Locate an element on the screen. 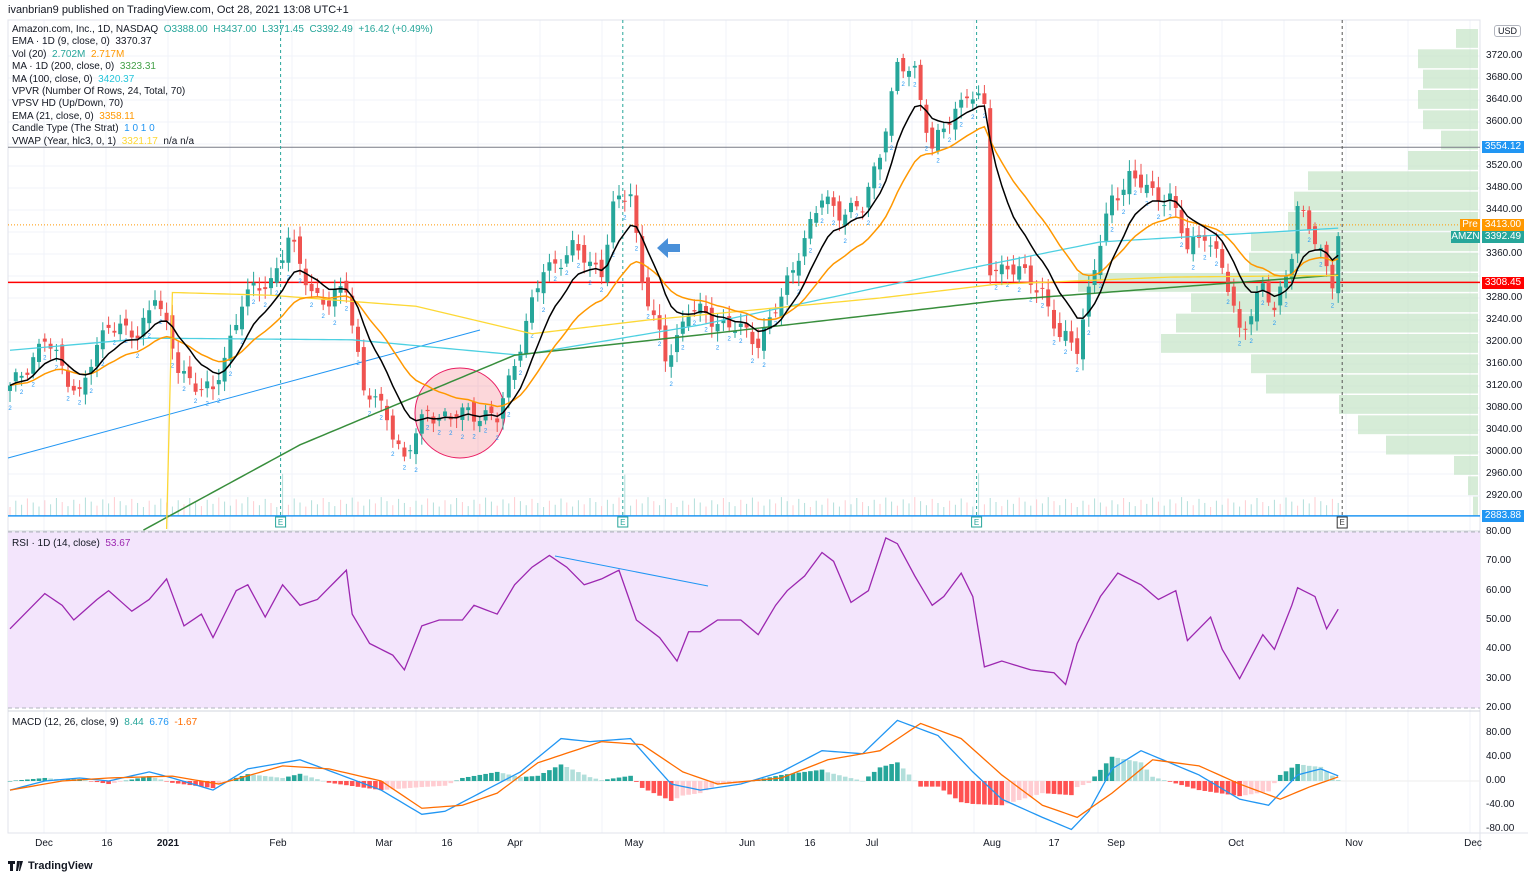 The width and height of the screenshot is (1536, 879). vpvr-legend: VPVR (Number Of Rows, 24, Total, 70) is located at coordinates (99, 92).